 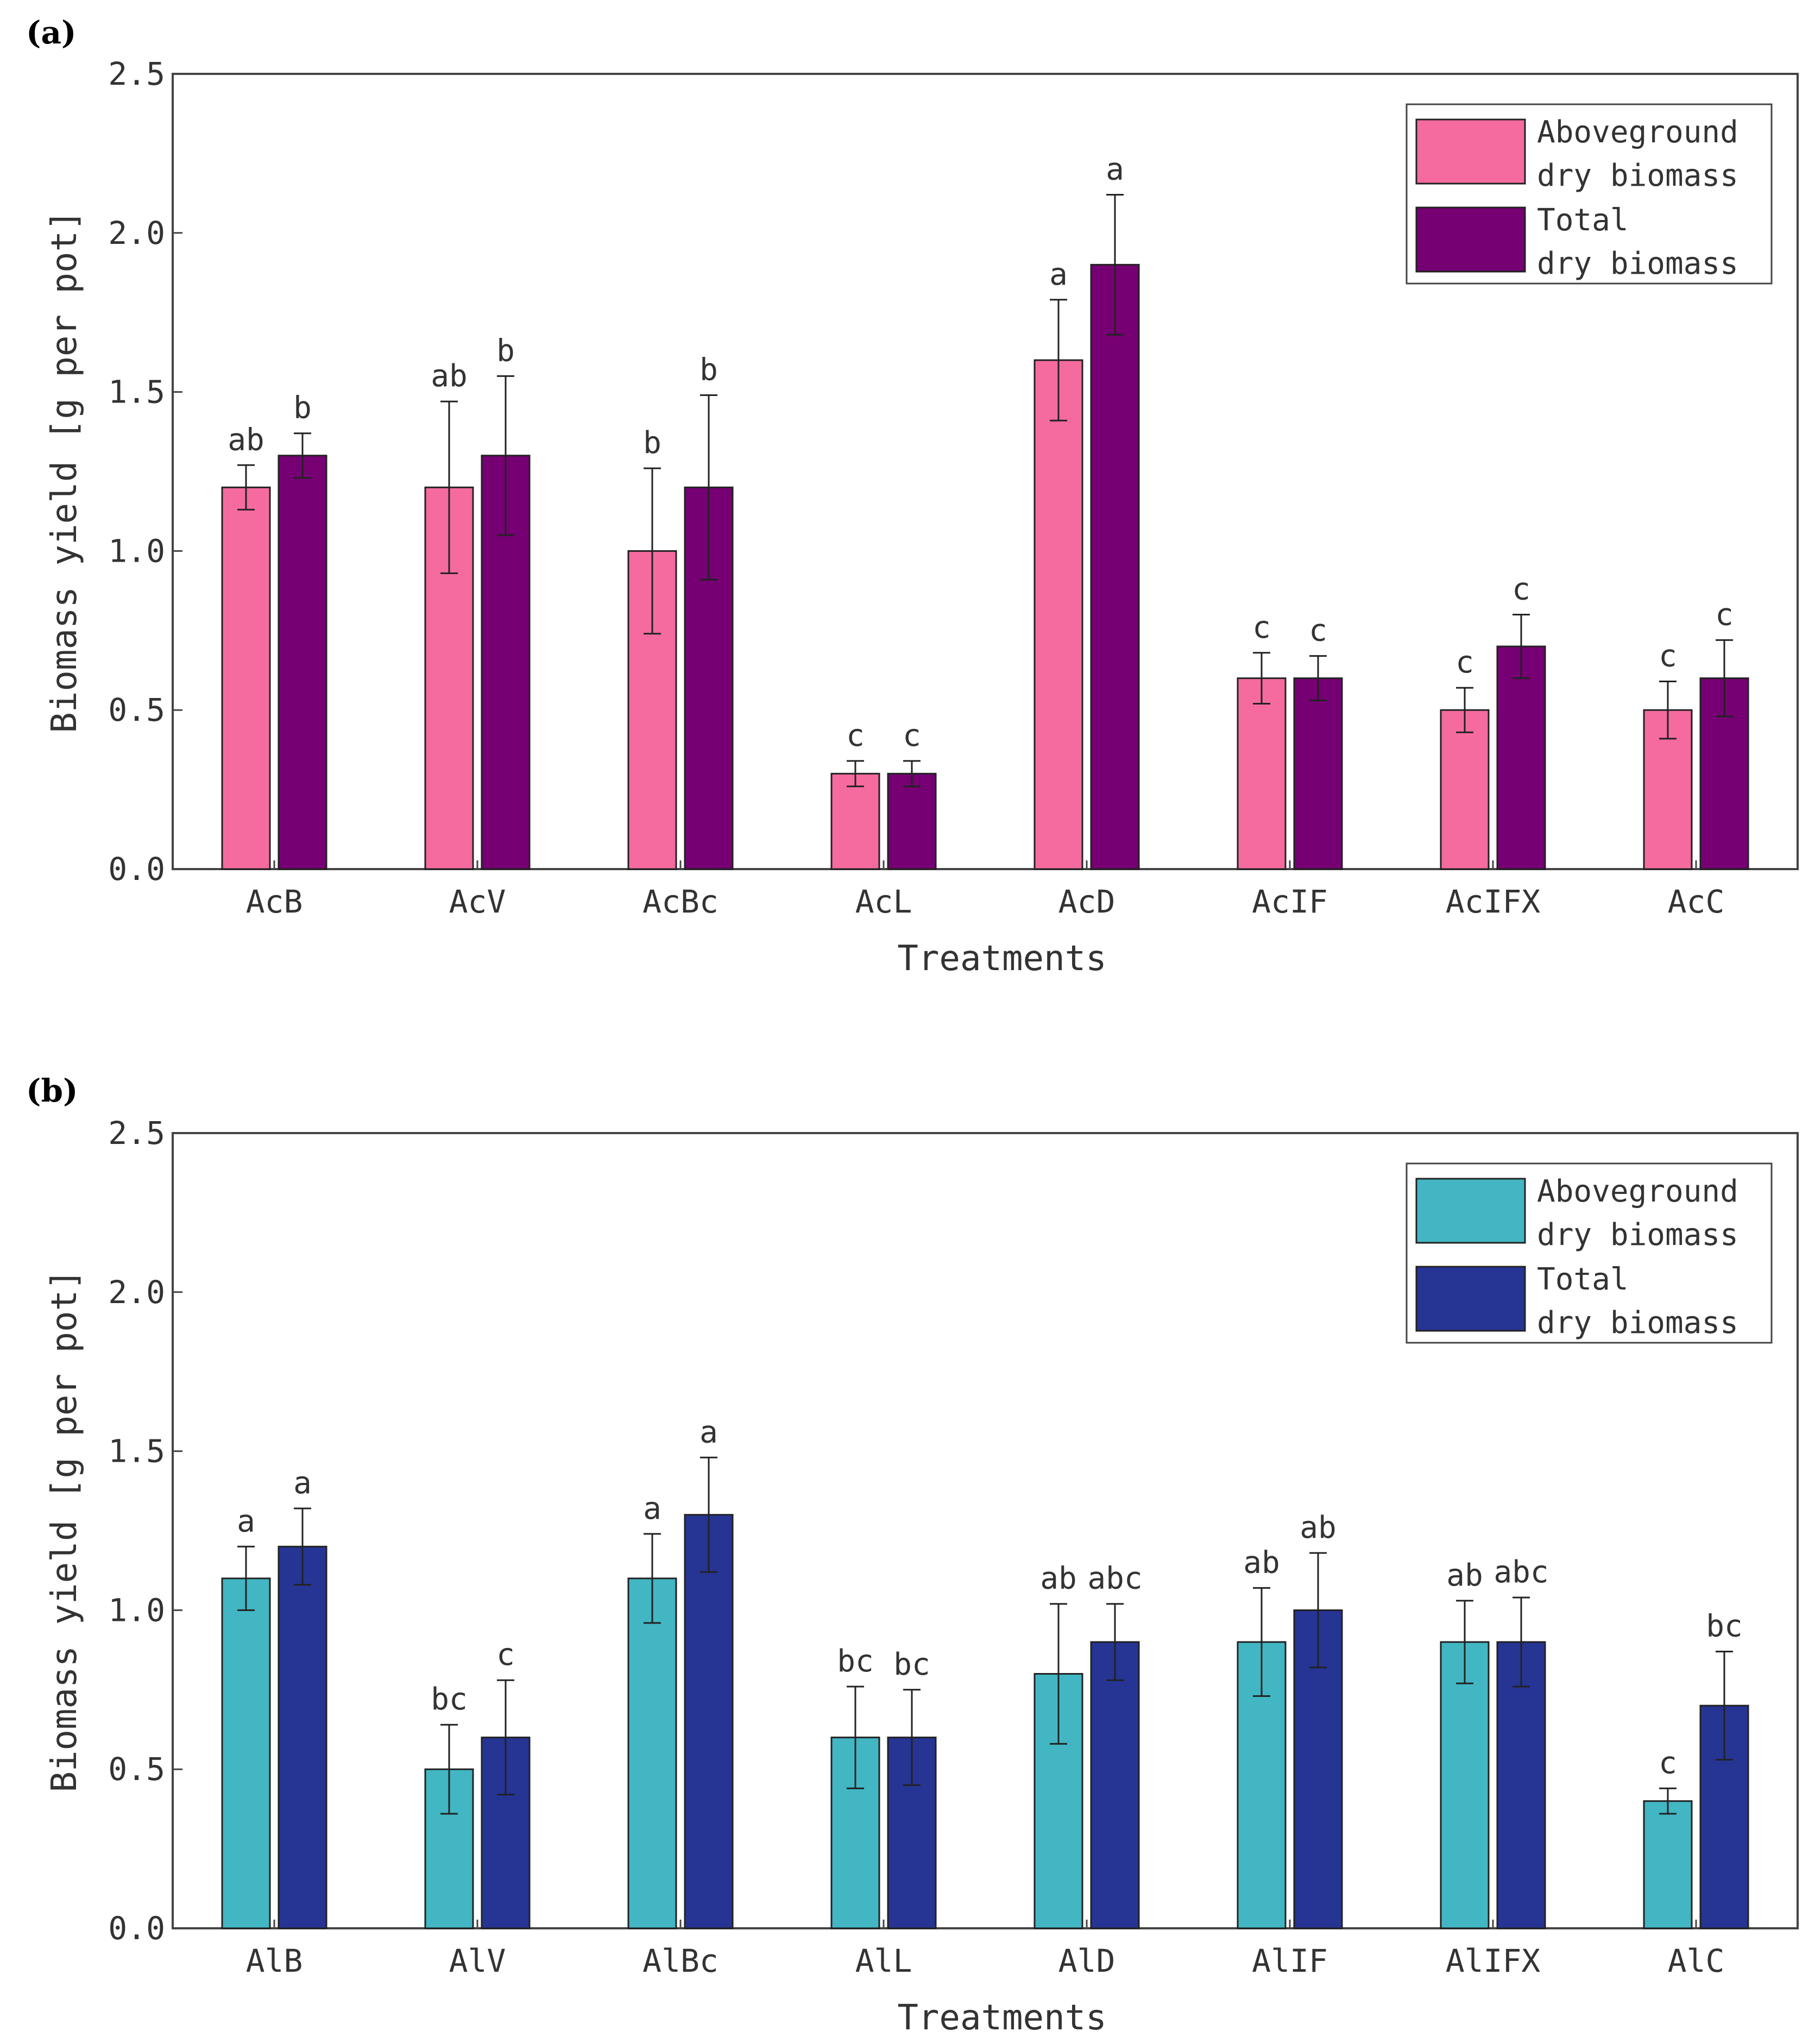 What do you see at coordinates (274, 1961) in the screenshot?
I see `x-tick-label: AlB` at bounding box center [274, 1961].